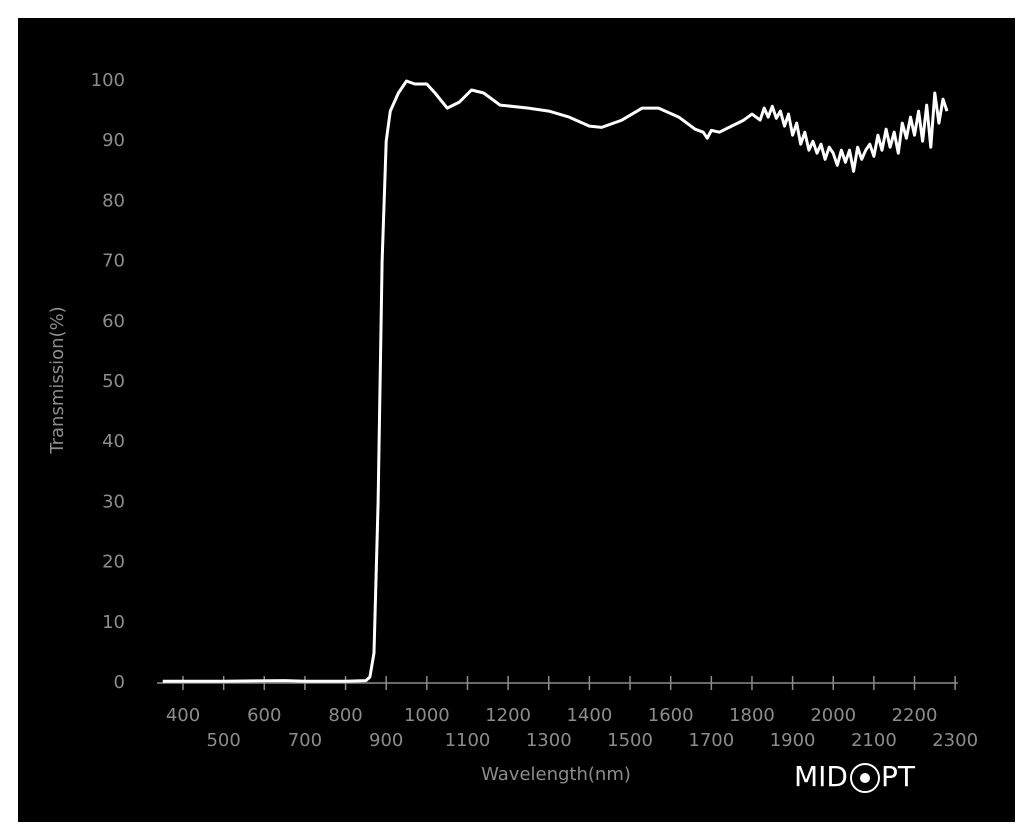  Describe the element at coordinates (630, 740) in the screenshot. I see `x-tick-label: 1500` at that location.